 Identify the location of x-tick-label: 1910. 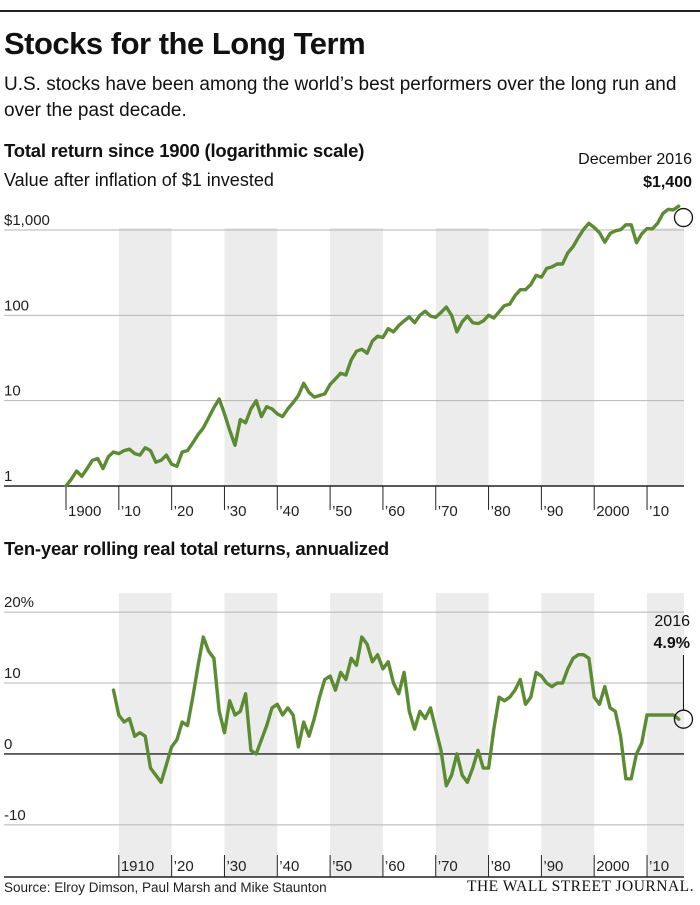
(137, 866).